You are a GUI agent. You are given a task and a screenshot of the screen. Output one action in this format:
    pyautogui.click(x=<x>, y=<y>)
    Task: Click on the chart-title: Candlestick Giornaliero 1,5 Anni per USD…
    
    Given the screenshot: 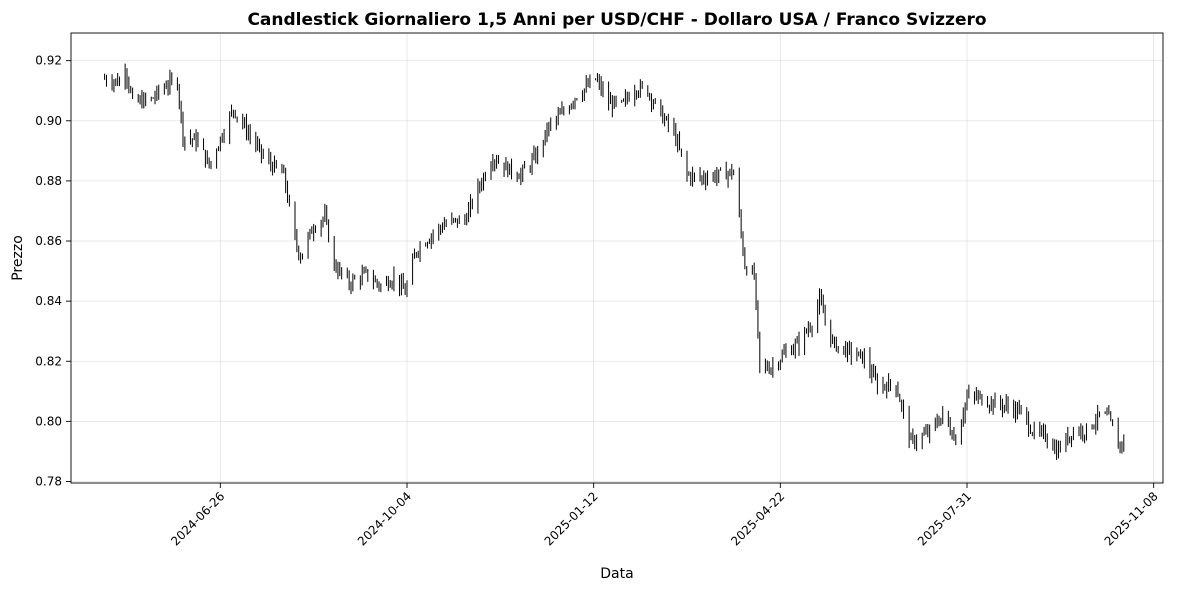 What is the action you would take?
    pyautogui.click(x=616, y=20)
    